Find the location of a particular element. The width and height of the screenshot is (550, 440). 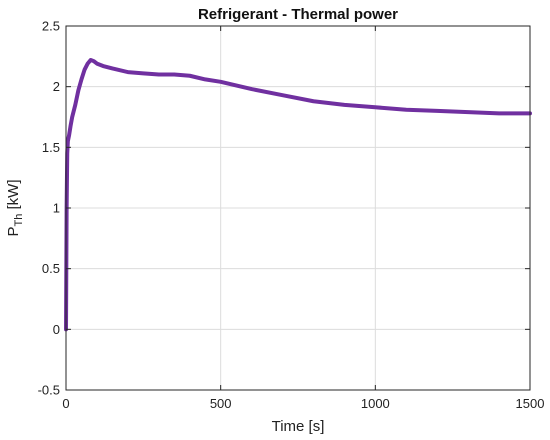

x-tick-label: 1000 is located at coordinates (375, 403).